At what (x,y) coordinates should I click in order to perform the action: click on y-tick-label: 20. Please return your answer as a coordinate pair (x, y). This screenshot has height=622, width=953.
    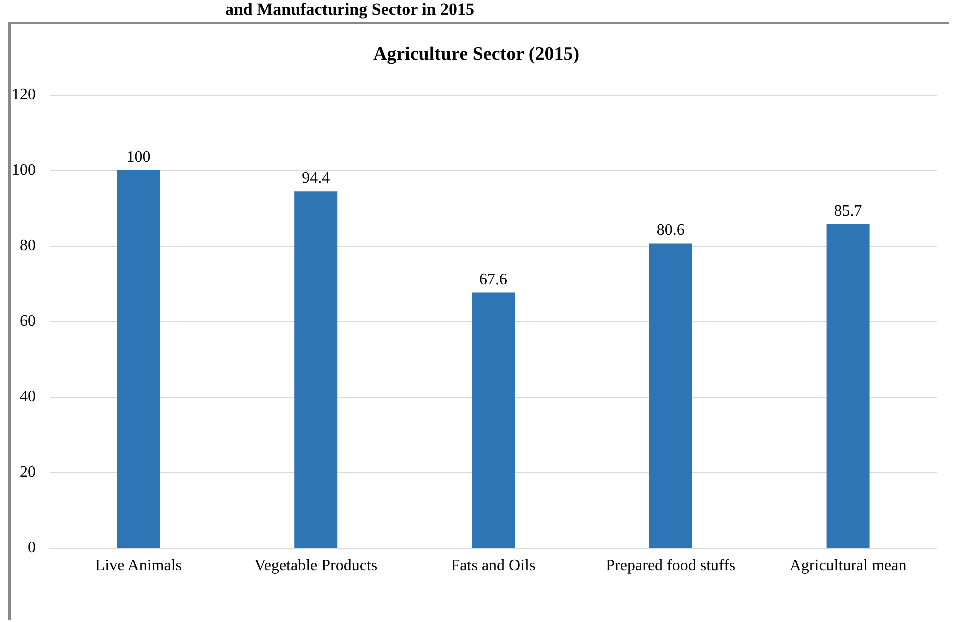
    Looking at the image, I should click on (28, 472).